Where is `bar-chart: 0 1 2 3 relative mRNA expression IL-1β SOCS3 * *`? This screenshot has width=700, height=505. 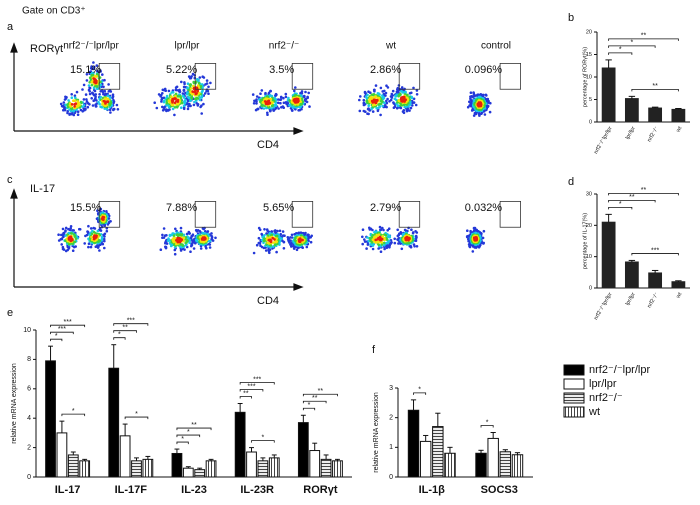
bar-chart: 0 1 2 3 relative mRNA expression IL-1β SOCS3 * * is located at coordinates (453, 440).